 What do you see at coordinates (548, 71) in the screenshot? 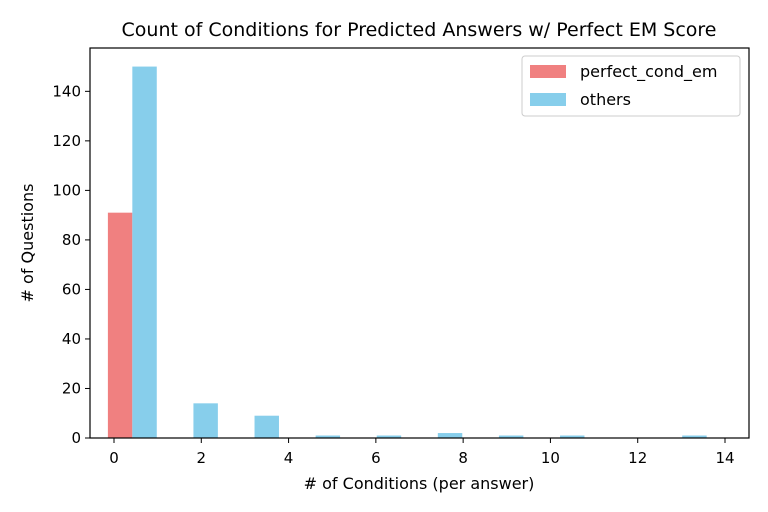
I see `legend-swatch-perfect-cond-em` at bounding box center [548, 71].